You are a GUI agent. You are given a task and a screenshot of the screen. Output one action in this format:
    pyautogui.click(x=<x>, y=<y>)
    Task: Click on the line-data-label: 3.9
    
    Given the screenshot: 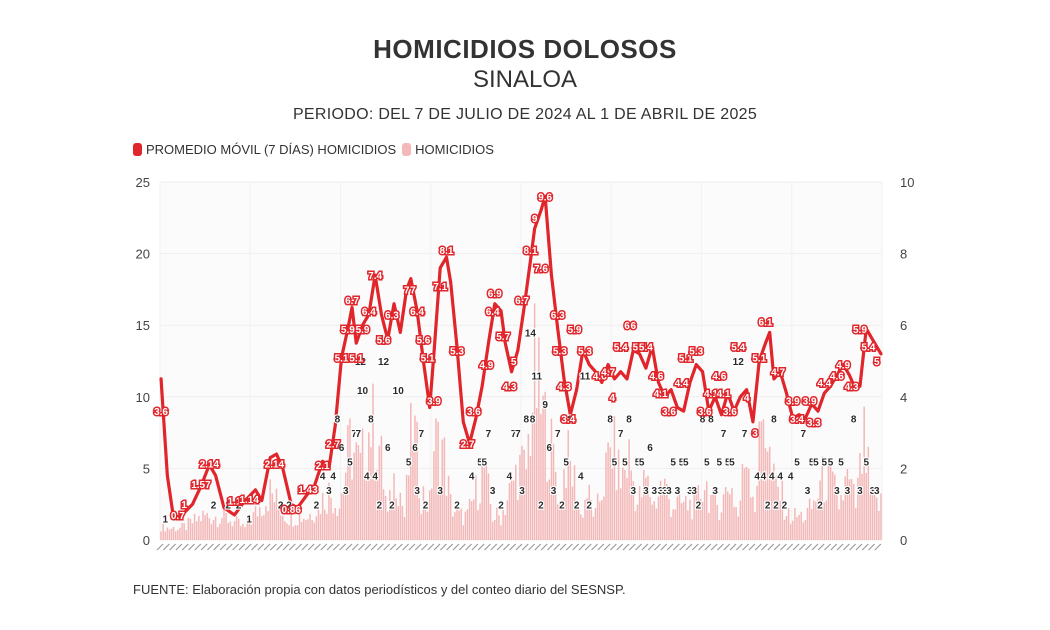 What is the action you would take?
    pyautogui.click(x=434, y=401)
    